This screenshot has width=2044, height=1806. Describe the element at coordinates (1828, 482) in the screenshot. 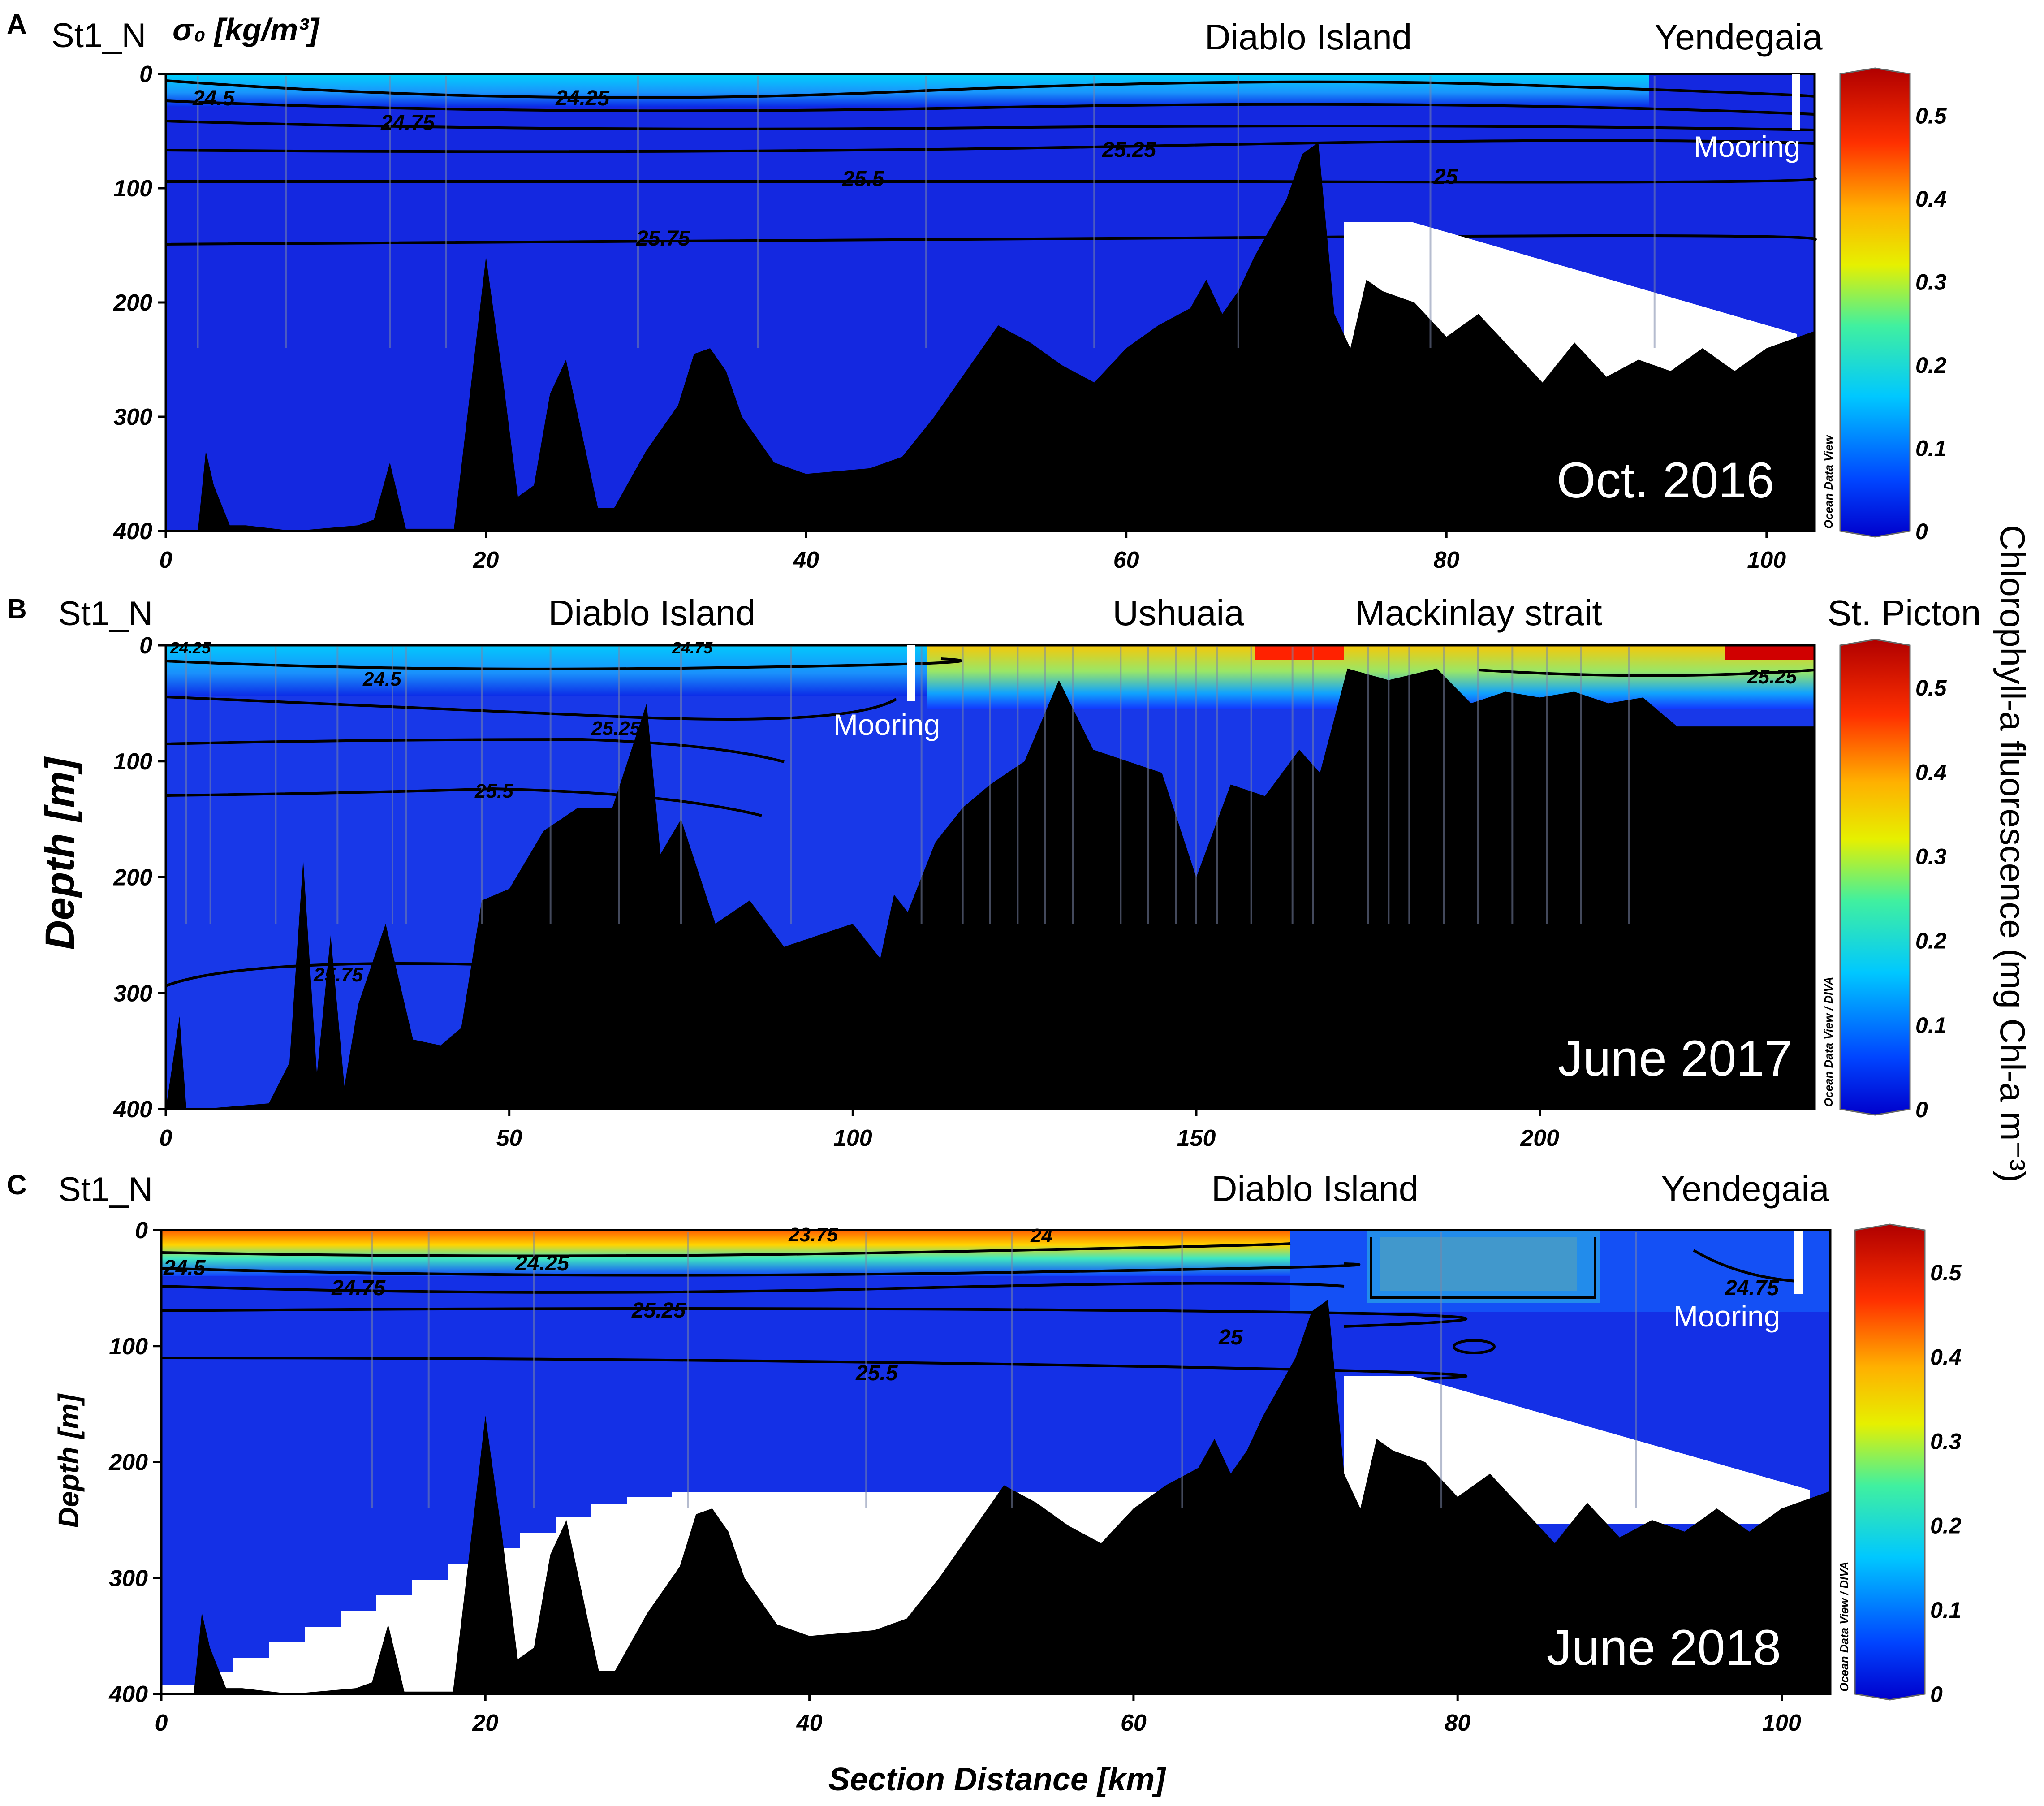

I see `colorbar-watermark: Ocean Data View` at that location.